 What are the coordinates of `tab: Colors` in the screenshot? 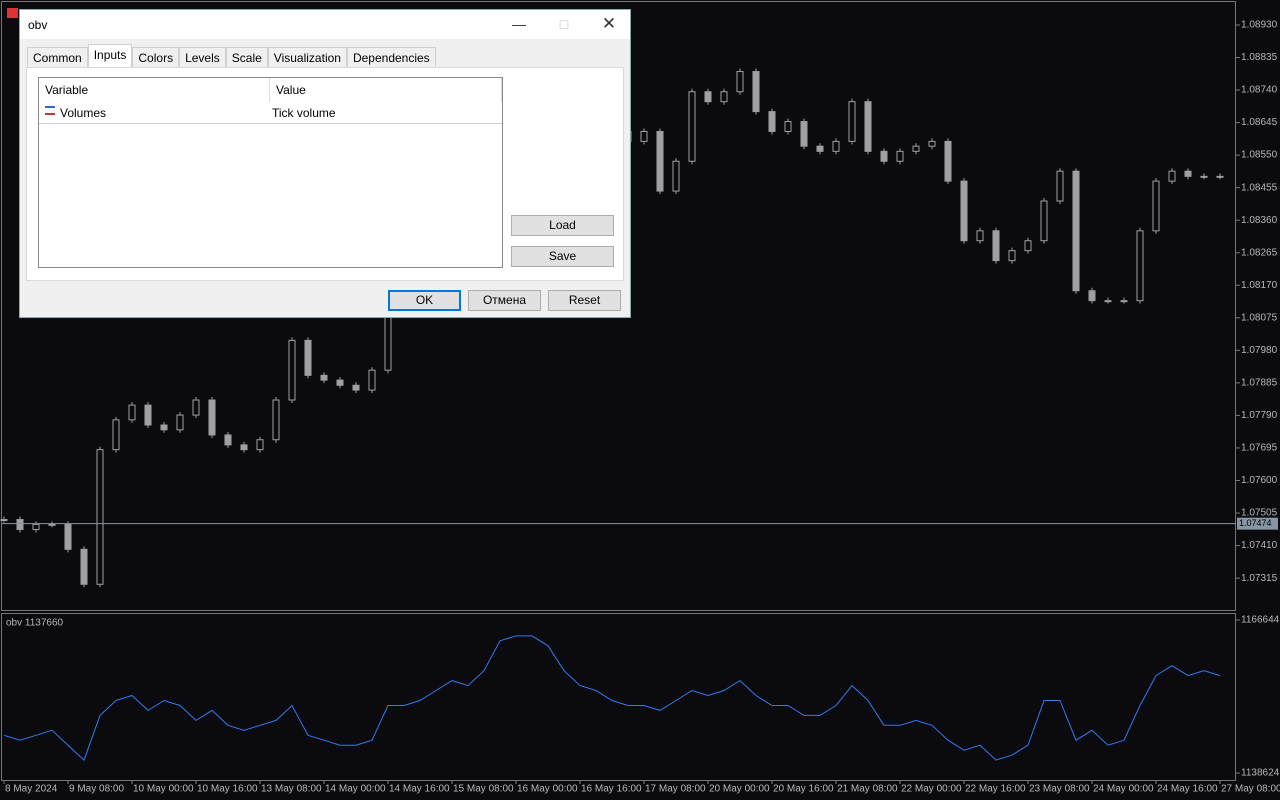 It's located at (156, 57).